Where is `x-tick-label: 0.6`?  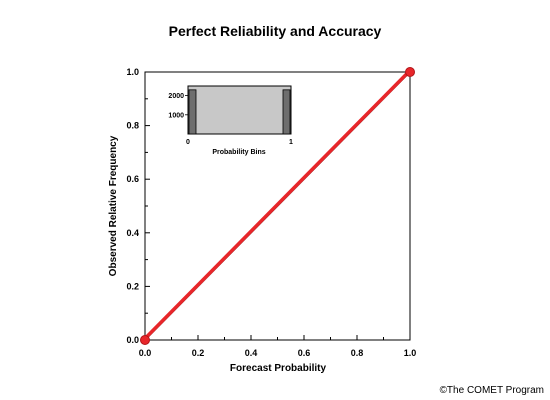 x-tick-label: 0.6 is located at coordinates (304, 353).